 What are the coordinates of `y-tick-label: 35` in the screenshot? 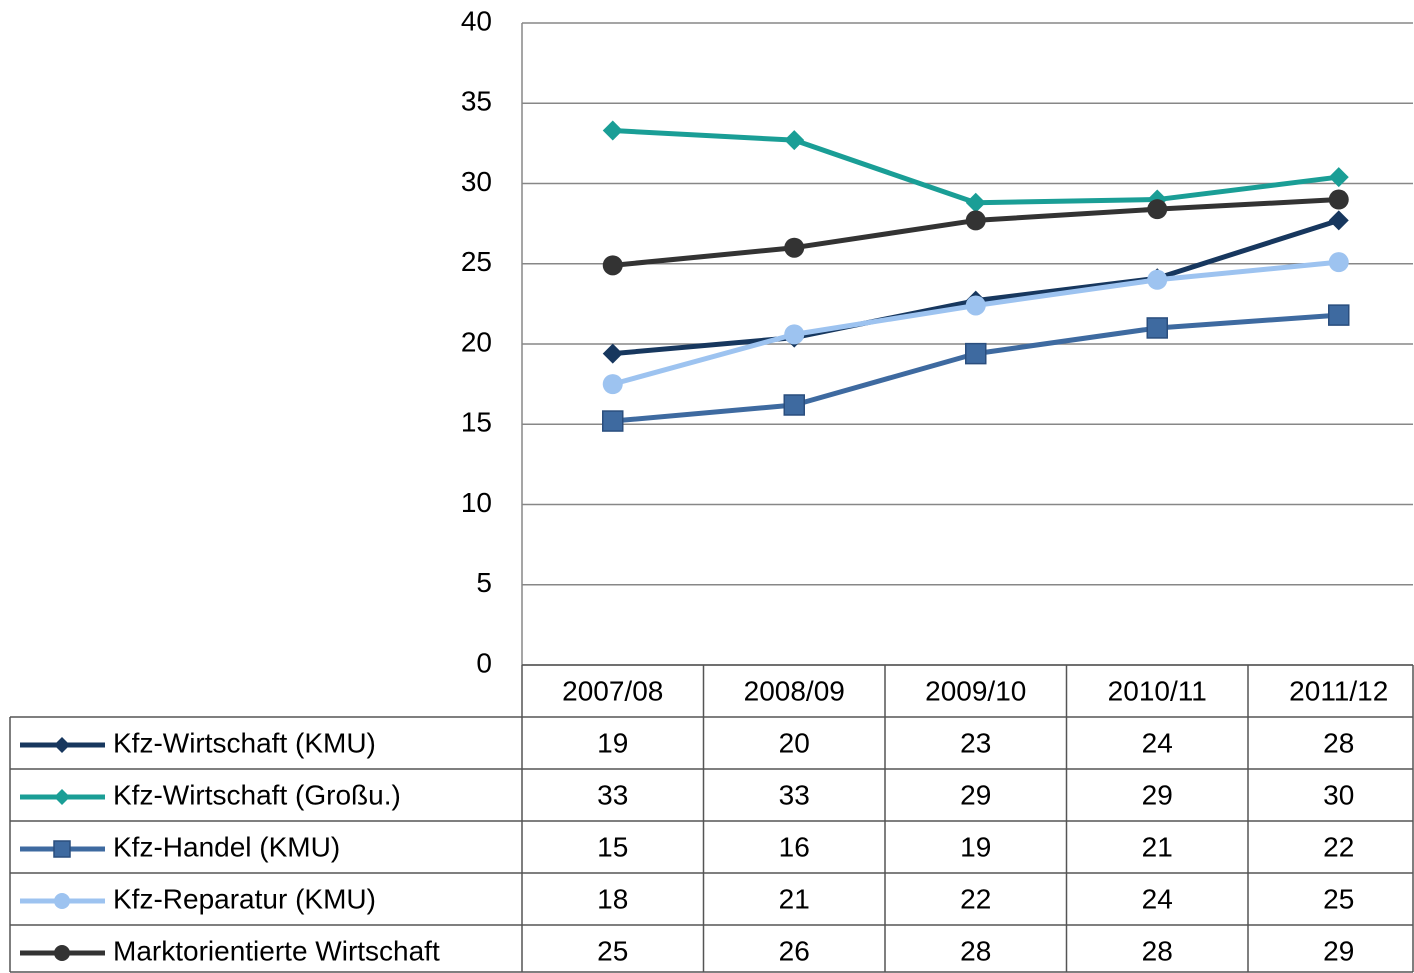 It's located at (476, 101).